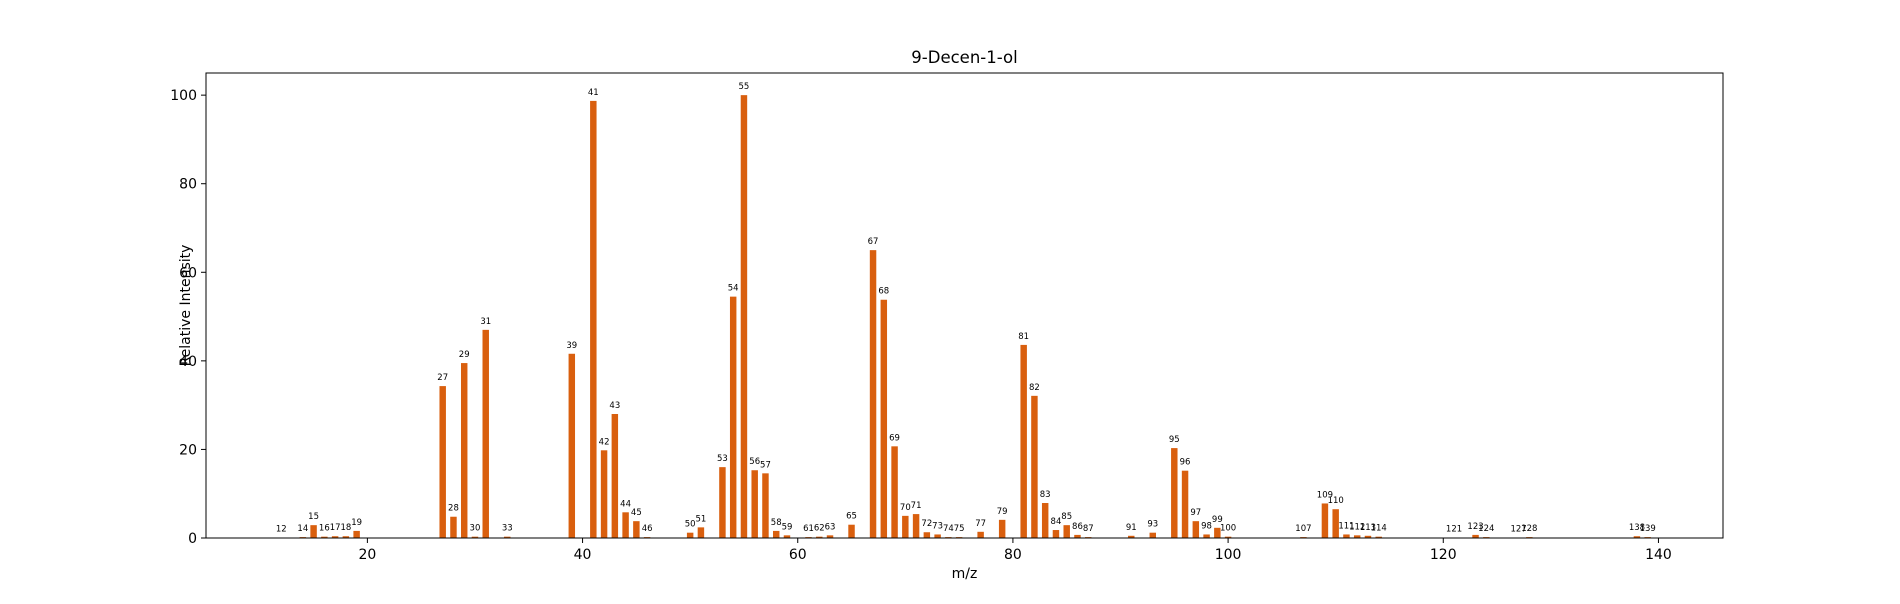 The image size is (1900, 604). What do you see at coordinates (1174, 440) in the screenshot?
I see `bar-label-mz-95: 95` at bounding box center [1174, 440].